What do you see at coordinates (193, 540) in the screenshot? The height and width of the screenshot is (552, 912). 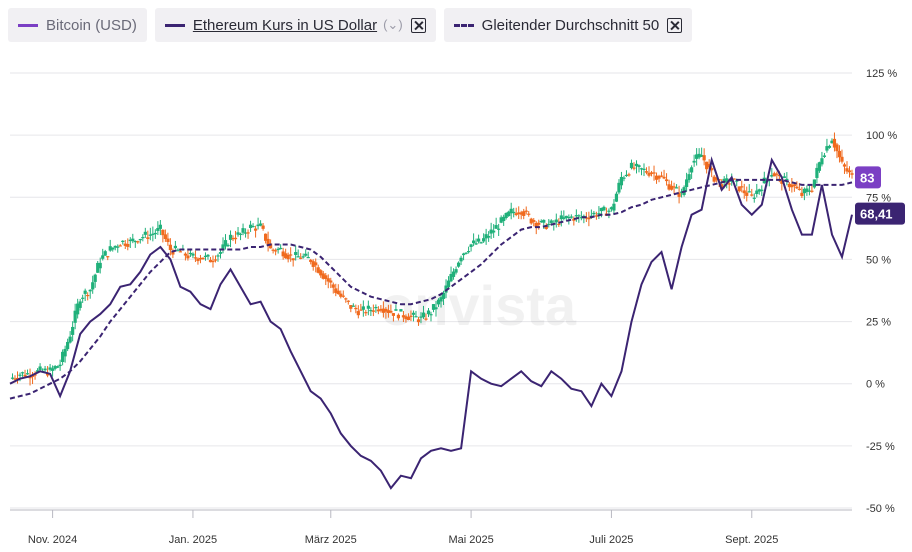 I see `x-tick-label: Jan. 2025` at bounding box center [193, 540].